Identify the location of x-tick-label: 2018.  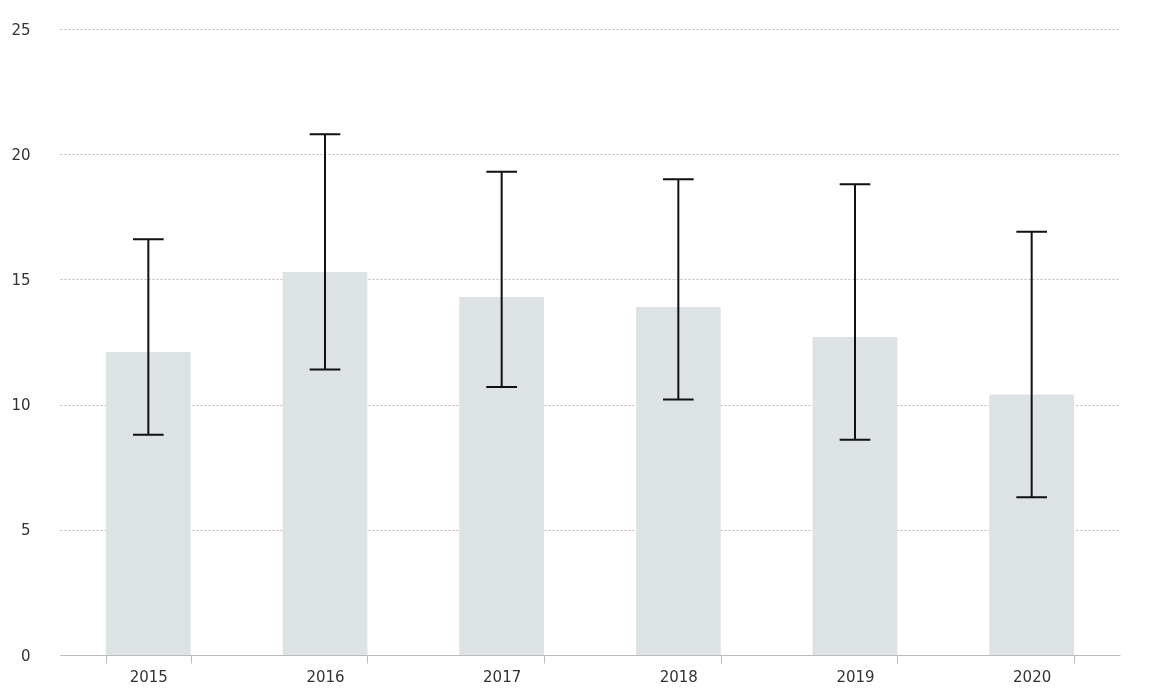
(678, 676).